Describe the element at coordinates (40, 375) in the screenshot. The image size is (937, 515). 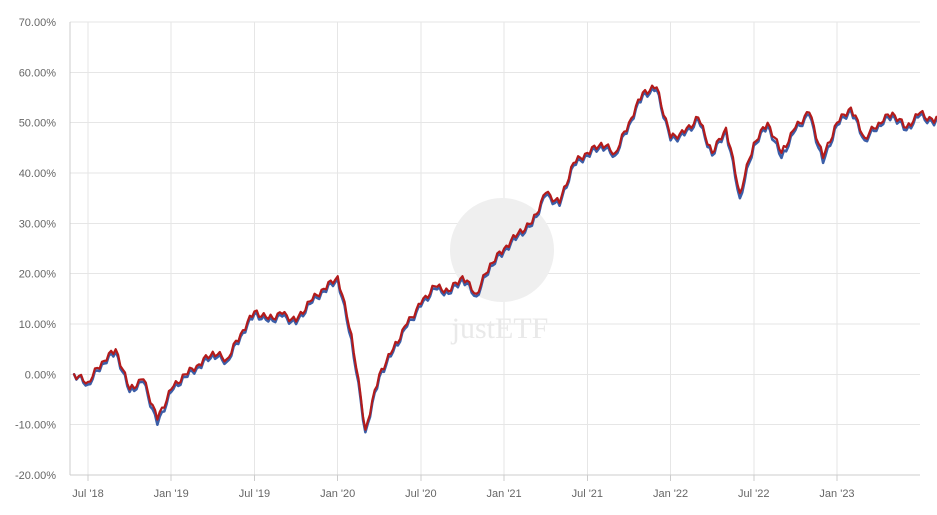
I see `y-tick-label: 0.00%` at that location.